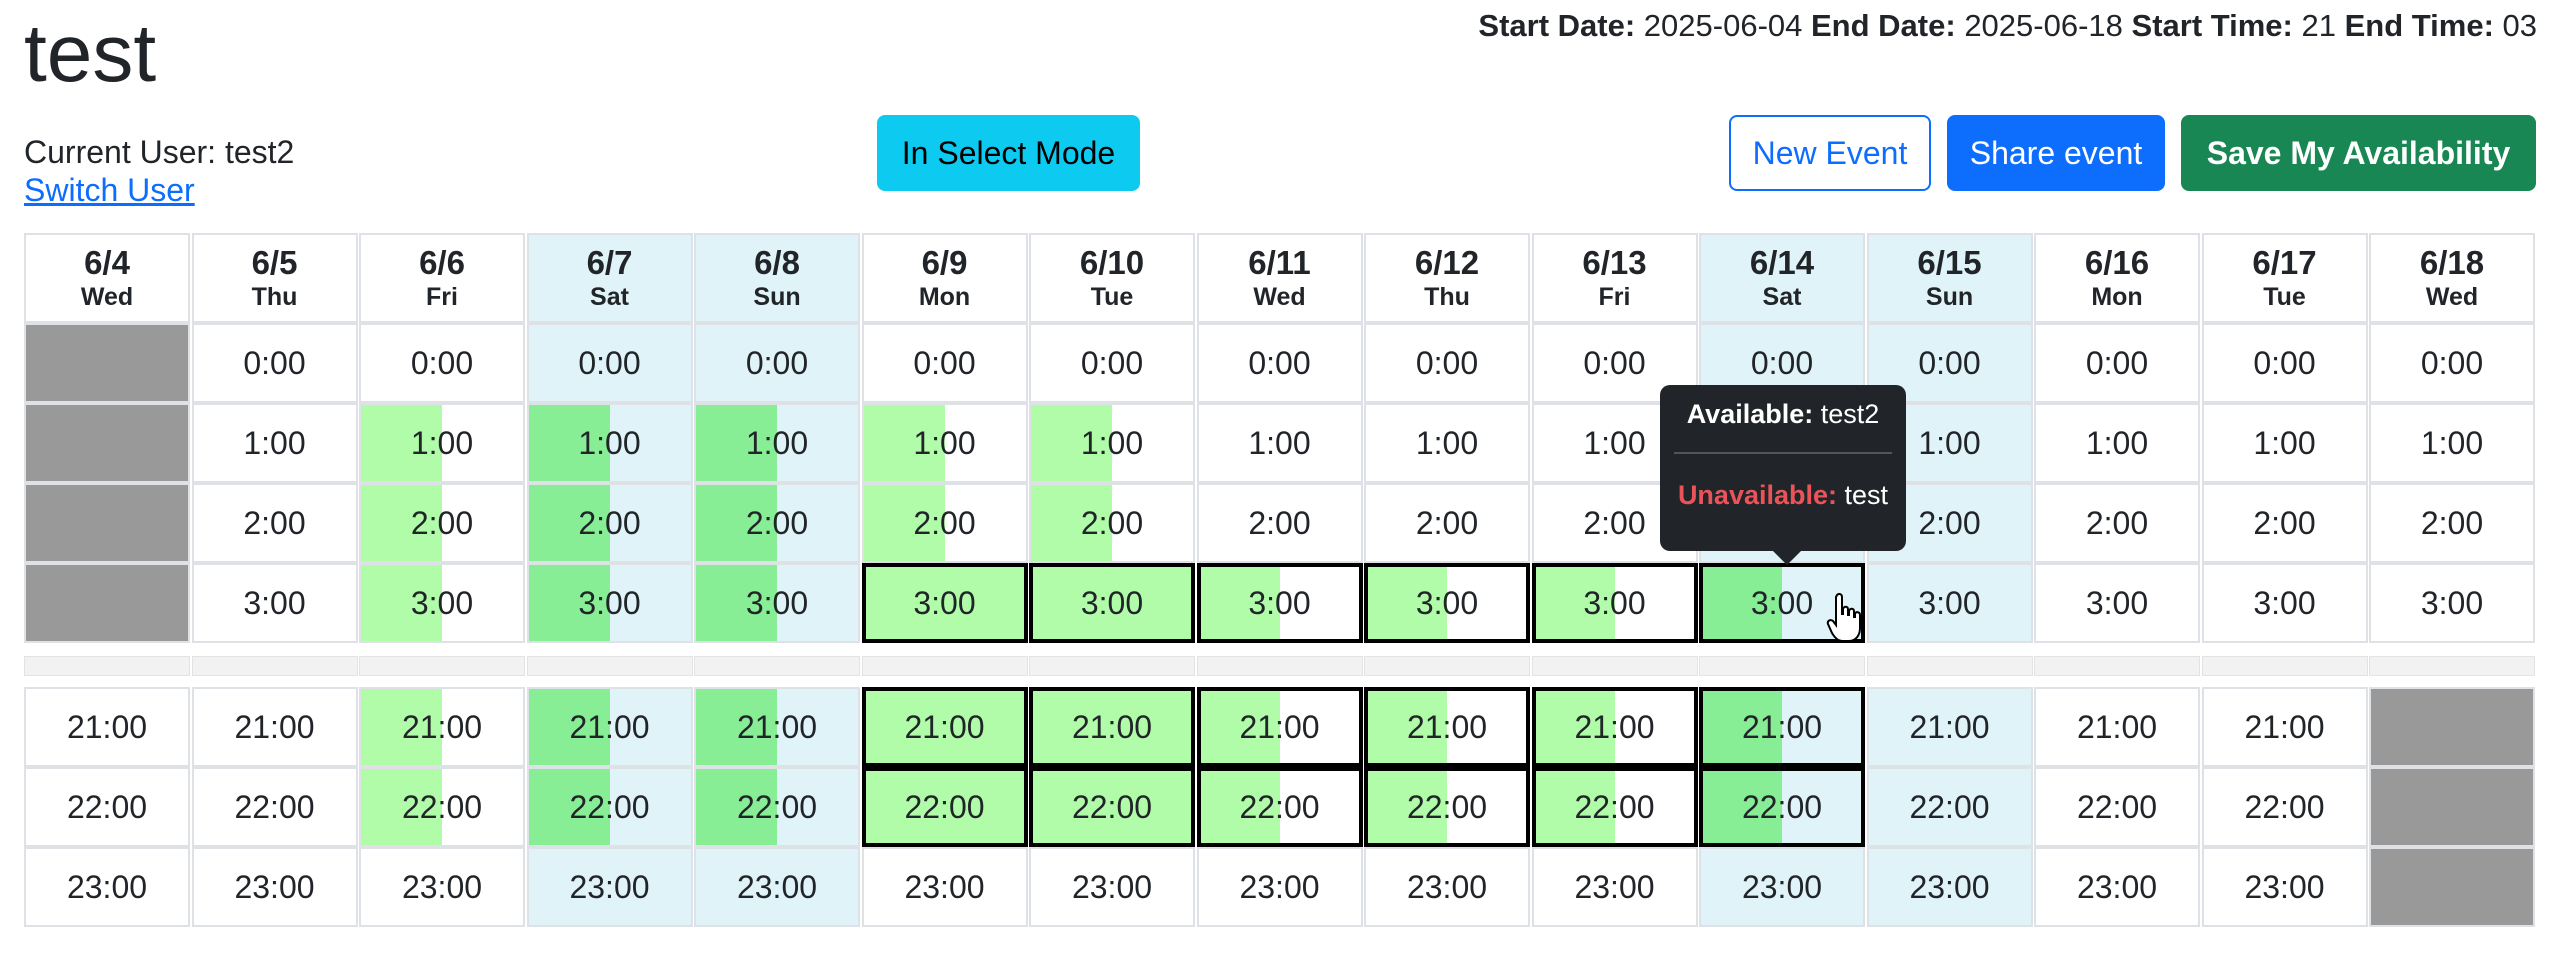  I want to click on switch-user-link: Switch User, so click(109, 190).